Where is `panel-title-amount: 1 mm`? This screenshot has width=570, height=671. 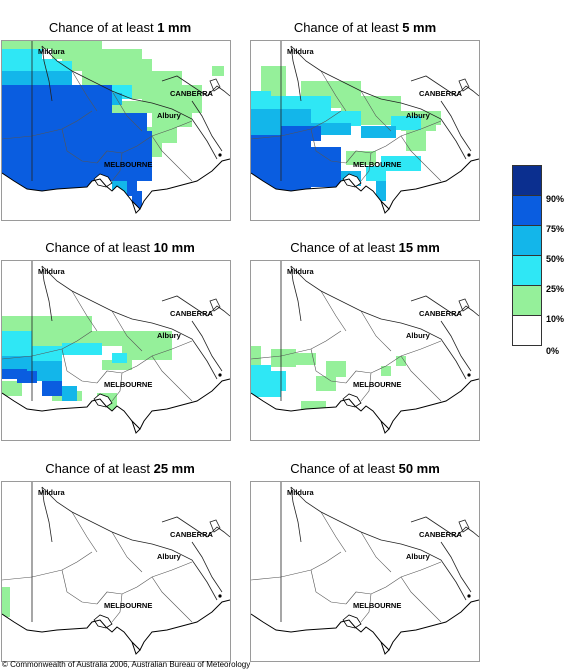 panel-title-amount: 1 mm is located at coordinates (174, 27).